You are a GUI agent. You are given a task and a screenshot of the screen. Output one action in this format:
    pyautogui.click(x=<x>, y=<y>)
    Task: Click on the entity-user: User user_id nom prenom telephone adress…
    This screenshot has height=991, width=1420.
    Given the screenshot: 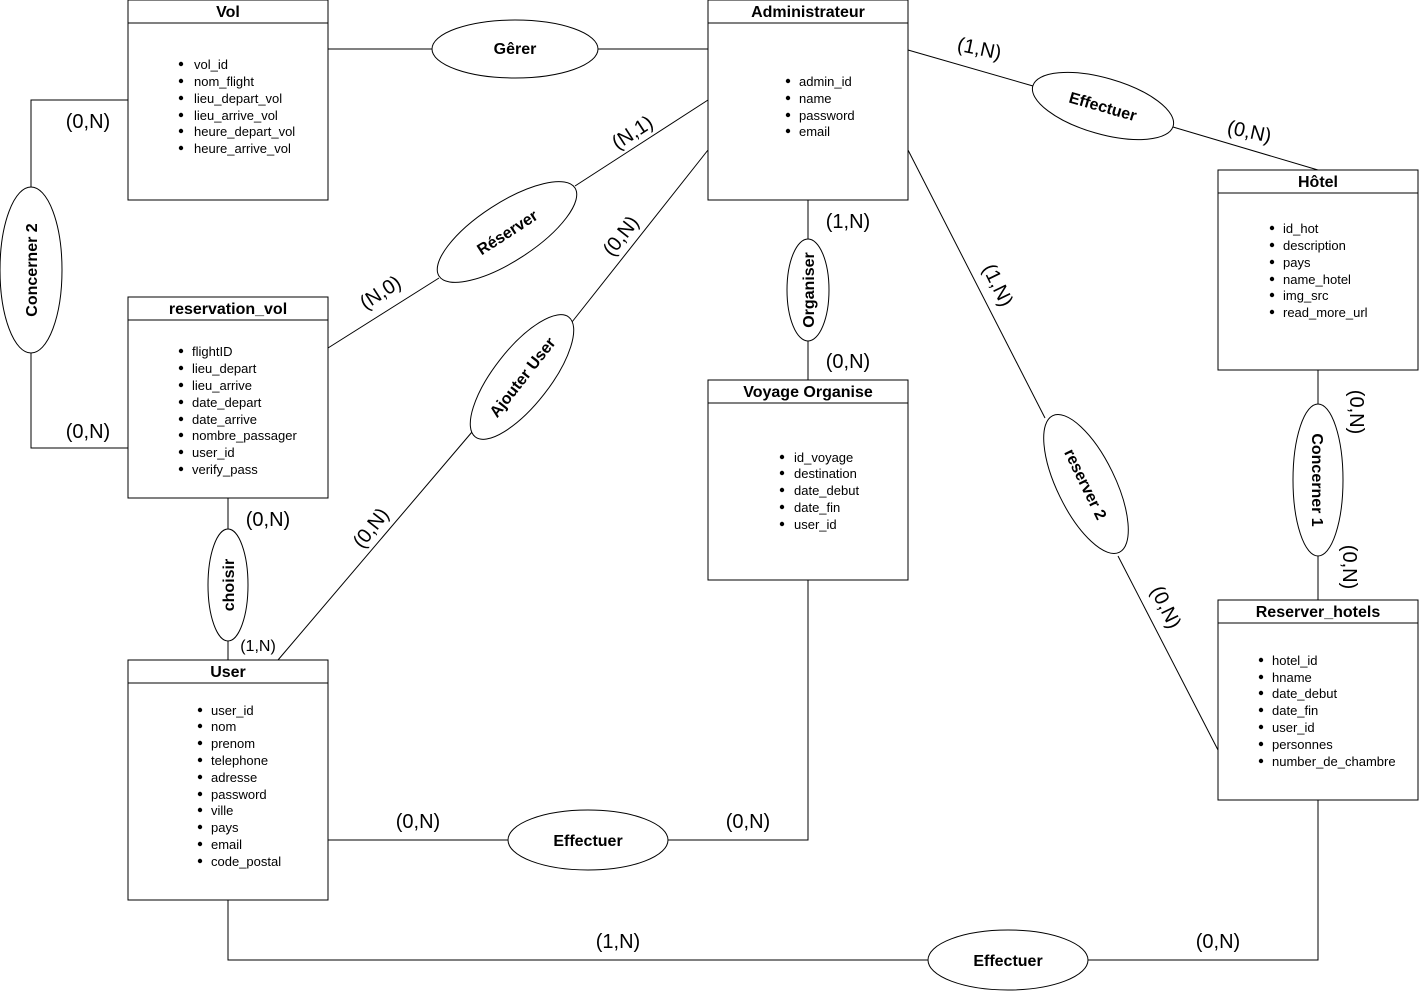 What is the action you would take?
    pyautogui.click(x=228, y=780)
    